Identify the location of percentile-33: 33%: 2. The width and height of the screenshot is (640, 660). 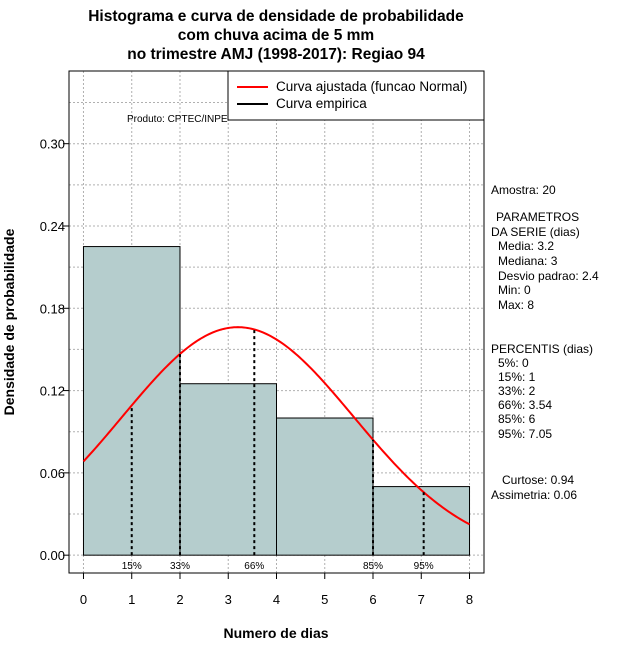
(517, 391).